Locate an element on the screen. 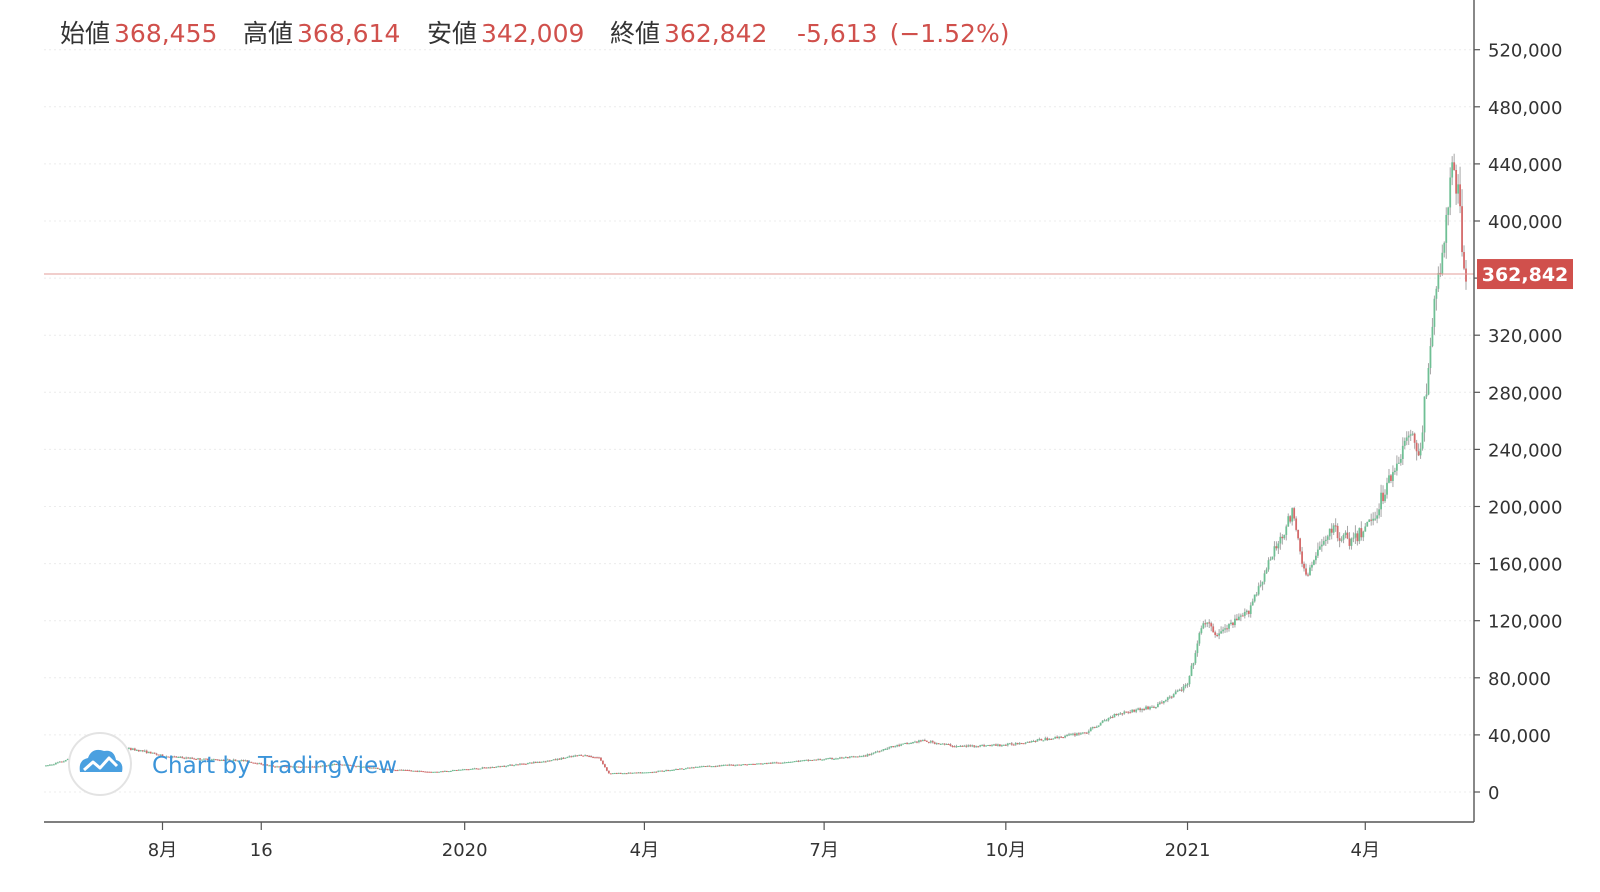 The image size is (1600, 892). change-percent: (−1.52%) is located at coordinates (950, 33).